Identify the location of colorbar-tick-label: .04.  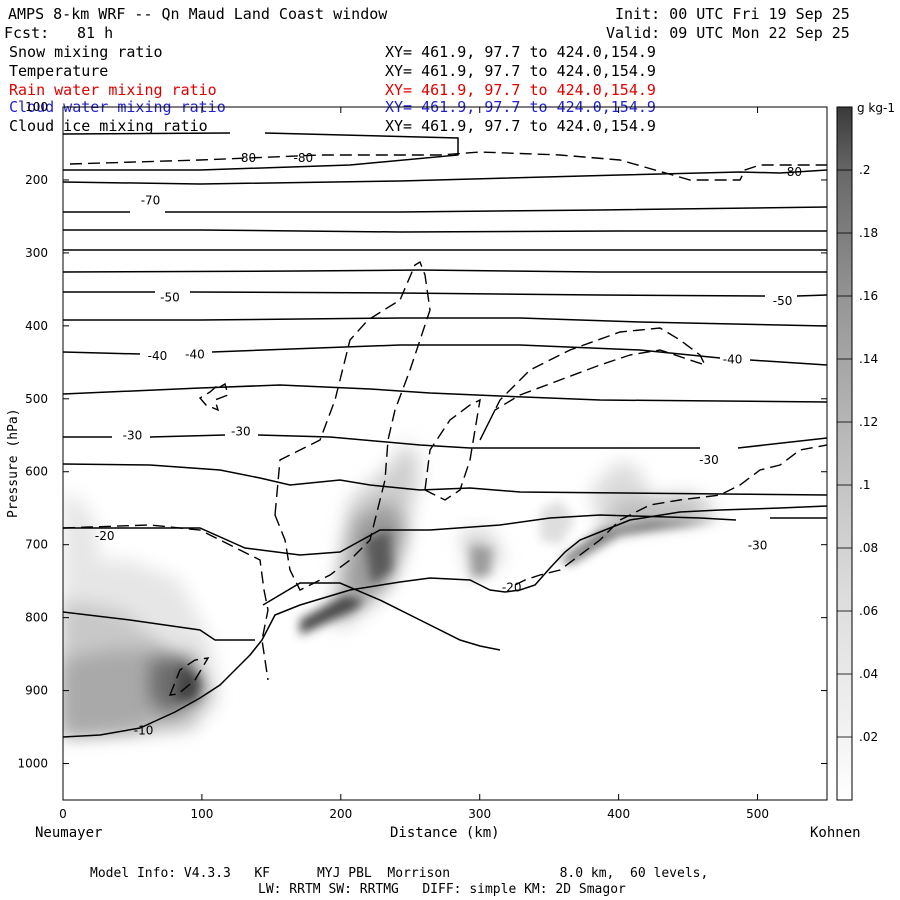
(868, 674).